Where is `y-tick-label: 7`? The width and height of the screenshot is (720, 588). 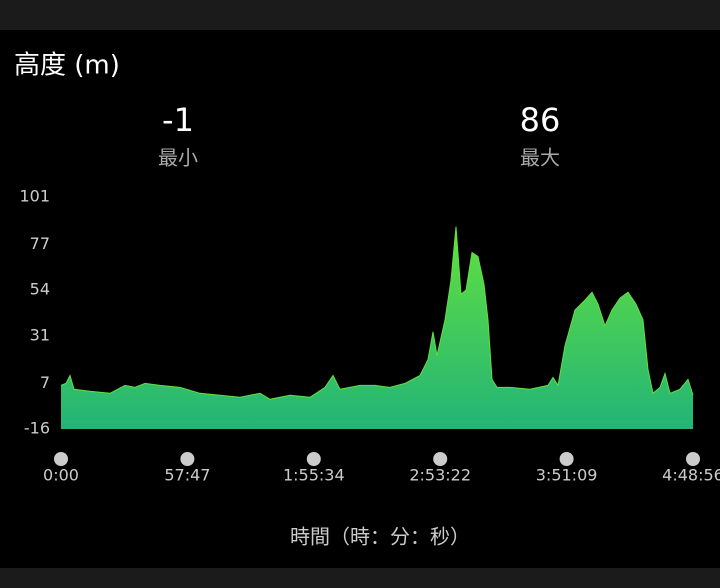
y-tick-label: 7 is located at coordinates (45, 382).